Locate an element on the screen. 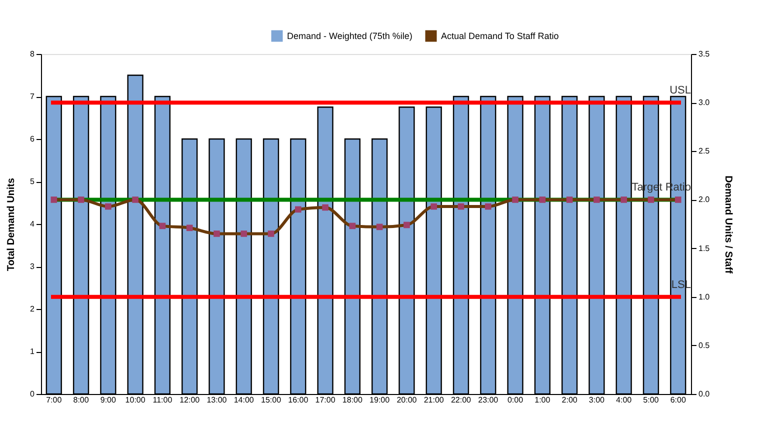  y2-tick-label: 1.5 is located at coordinates (704, 248).